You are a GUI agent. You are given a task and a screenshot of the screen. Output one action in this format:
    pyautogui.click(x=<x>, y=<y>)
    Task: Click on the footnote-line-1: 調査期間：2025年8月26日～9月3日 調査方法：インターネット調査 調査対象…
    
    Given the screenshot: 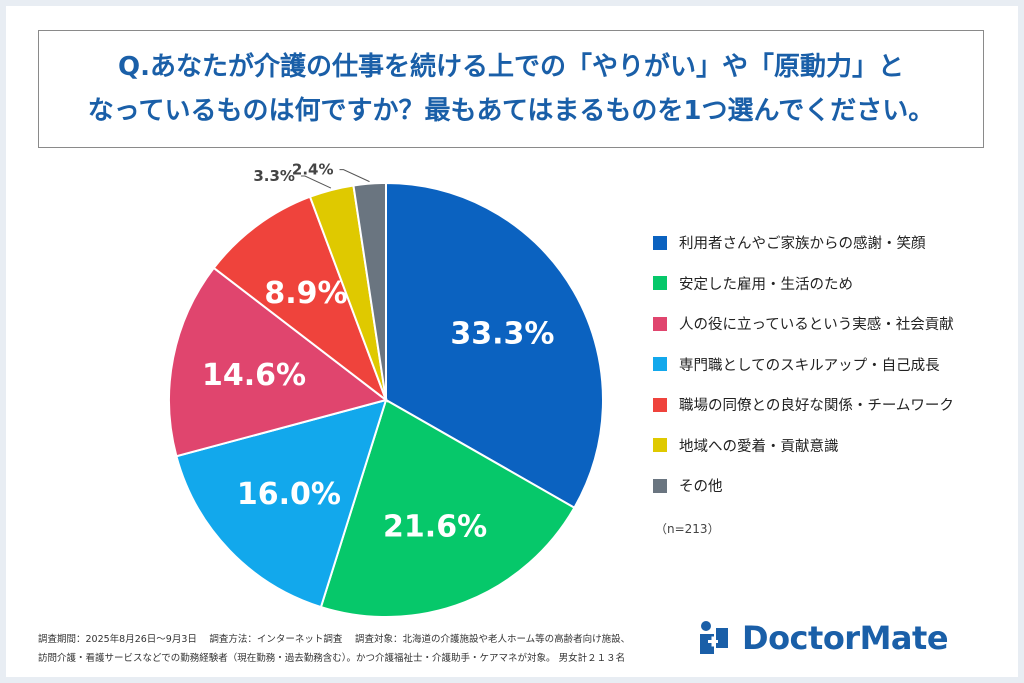 What is the action you would take?
    pyautogui.click(x=334, y=639)
    